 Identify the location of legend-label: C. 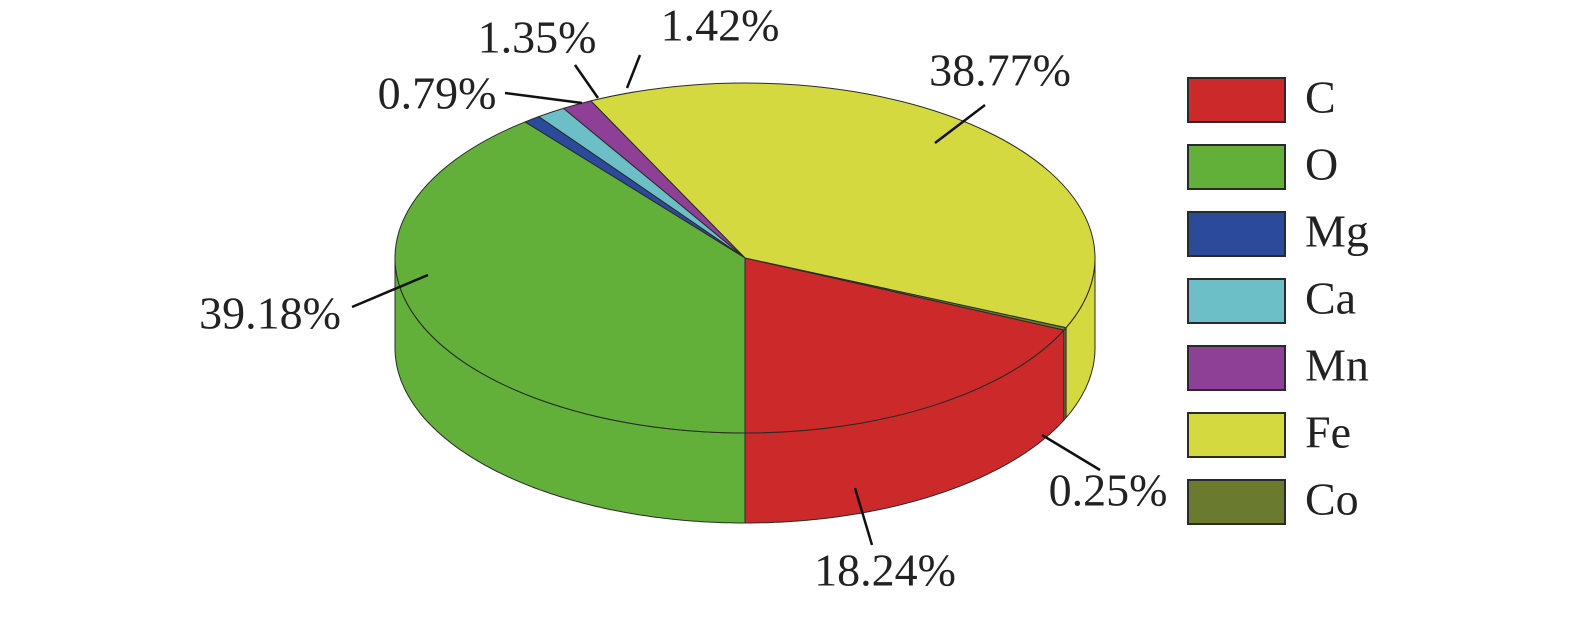
(1320, 97).